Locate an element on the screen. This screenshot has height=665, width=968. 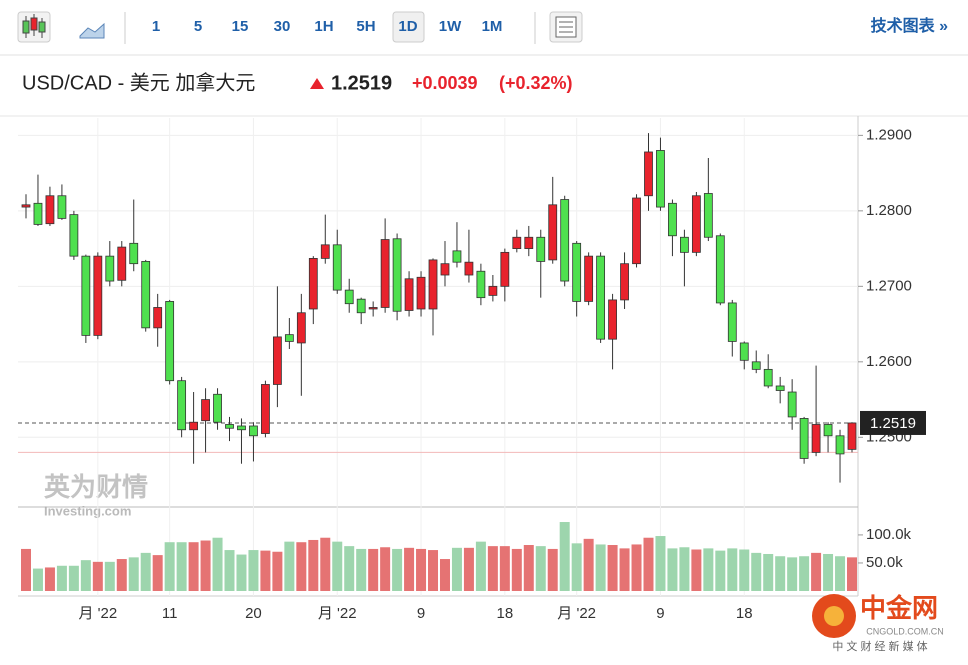
y-tick-label: 1.2600 is located at coordinates (889, 361).